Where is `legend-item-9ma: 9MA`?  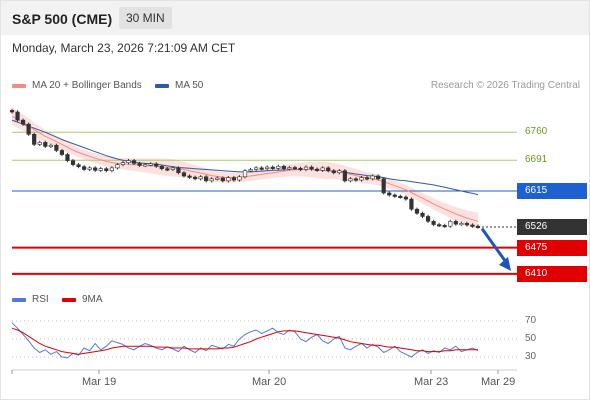 legend-item-9ma: 9MA is located at coordinates (82, 299).